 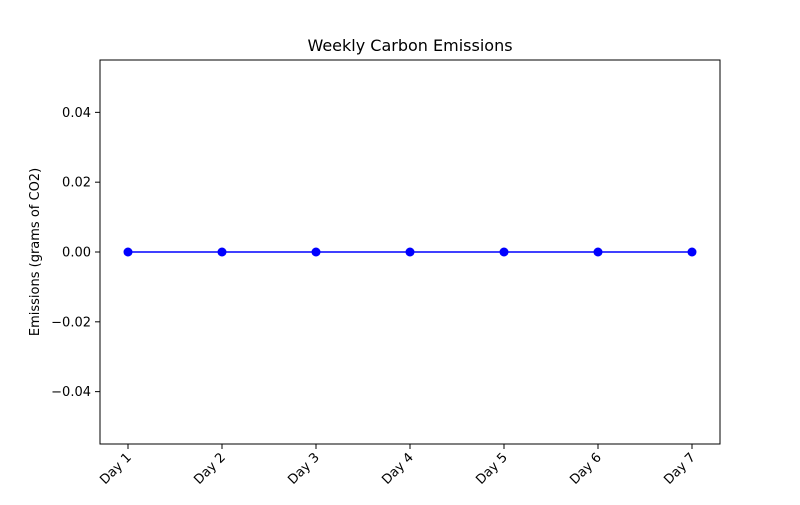 What do you see at coordinates (586, 469) in the screenshot?
I see `x-tick-label: Day 6` at bounding box center [586, 469].